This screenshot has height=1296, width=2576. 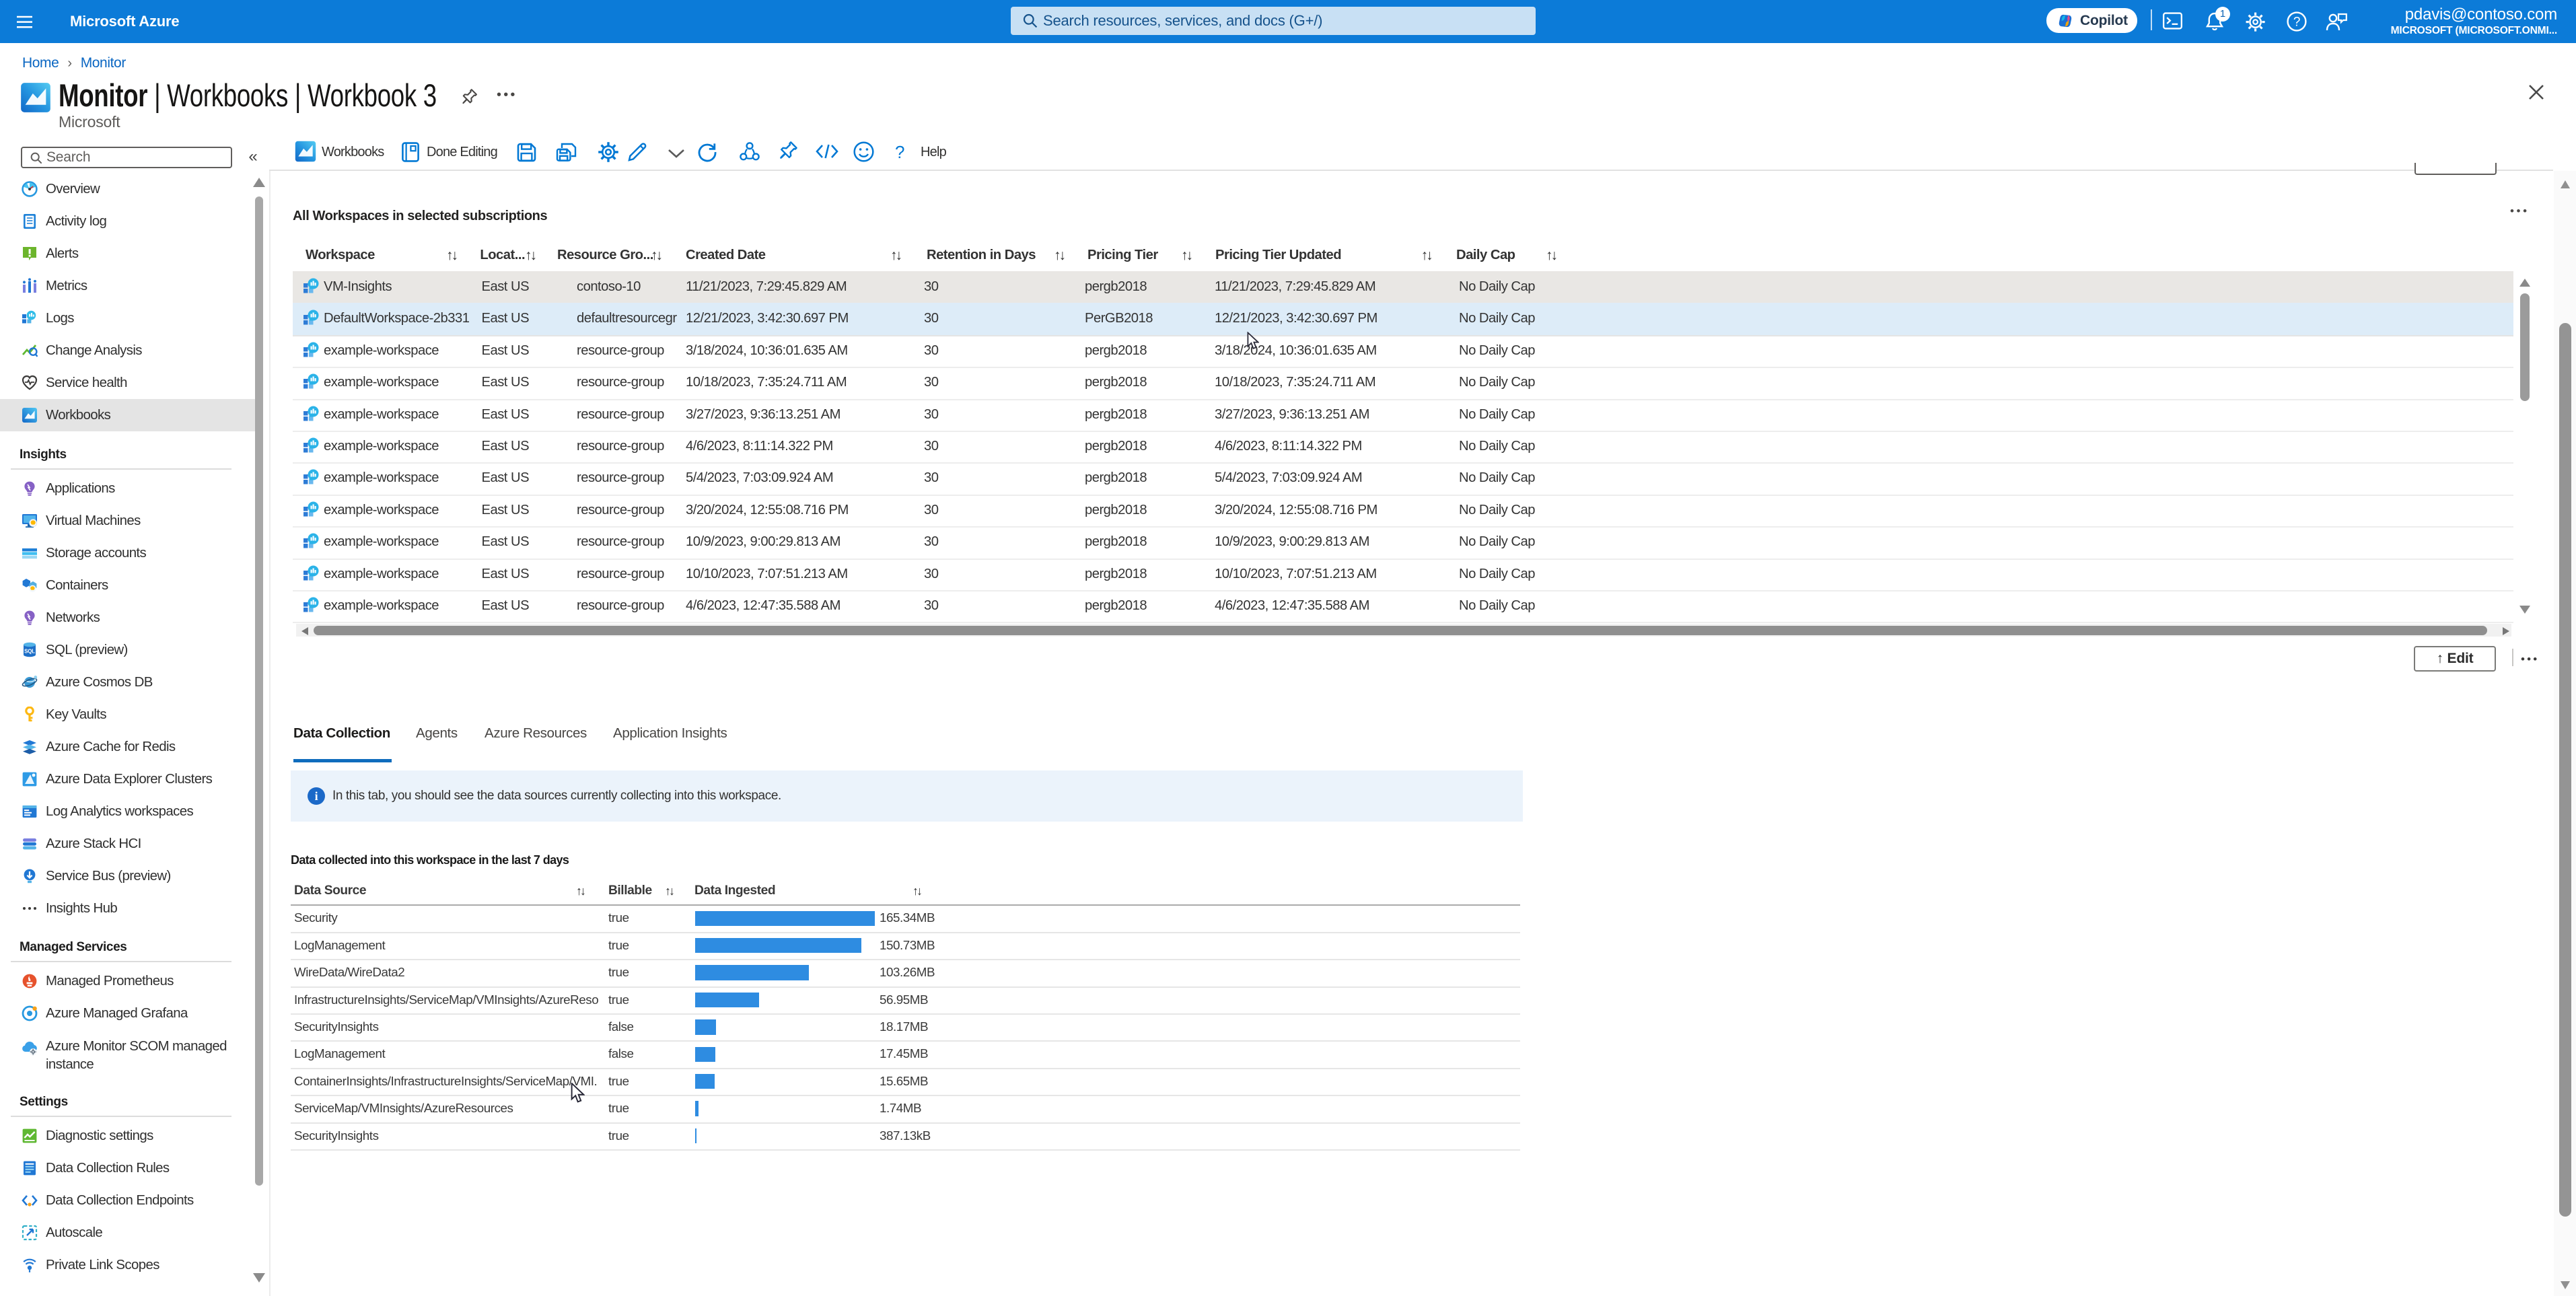 What do you see at coordinates (29, 652) in the screenshot?
I see `svg-text: SQL` at bounding box center [29, 652].